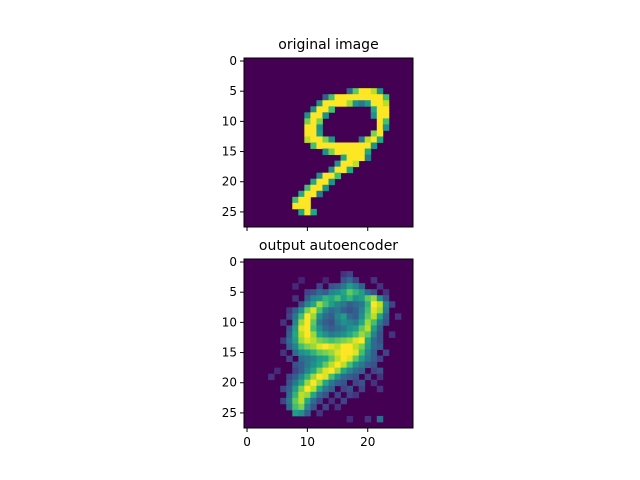  I want to click on autoencoder-output-panel: output autoencoder 0 5 10 15 20 25 0 10 20, so click(318, 343).